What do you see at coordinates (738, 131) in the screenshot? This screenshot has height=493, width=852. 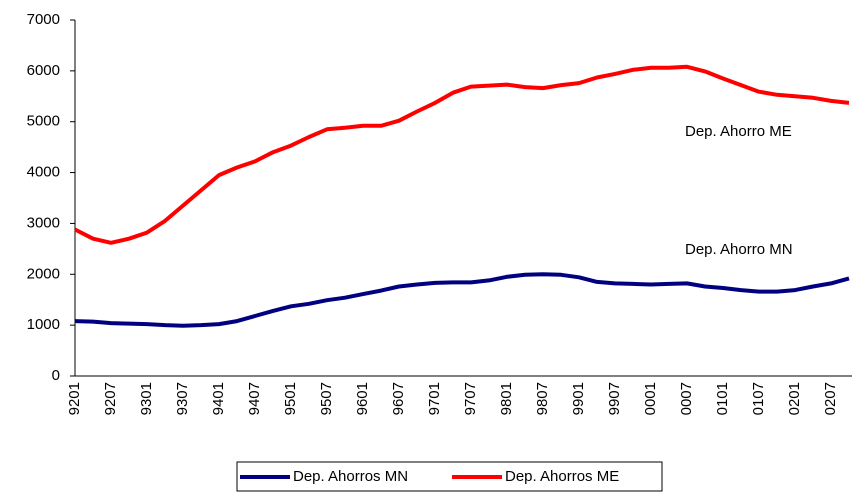 I see `annotation: Dep. Ahorro ME` at bounding box center [738, 131].